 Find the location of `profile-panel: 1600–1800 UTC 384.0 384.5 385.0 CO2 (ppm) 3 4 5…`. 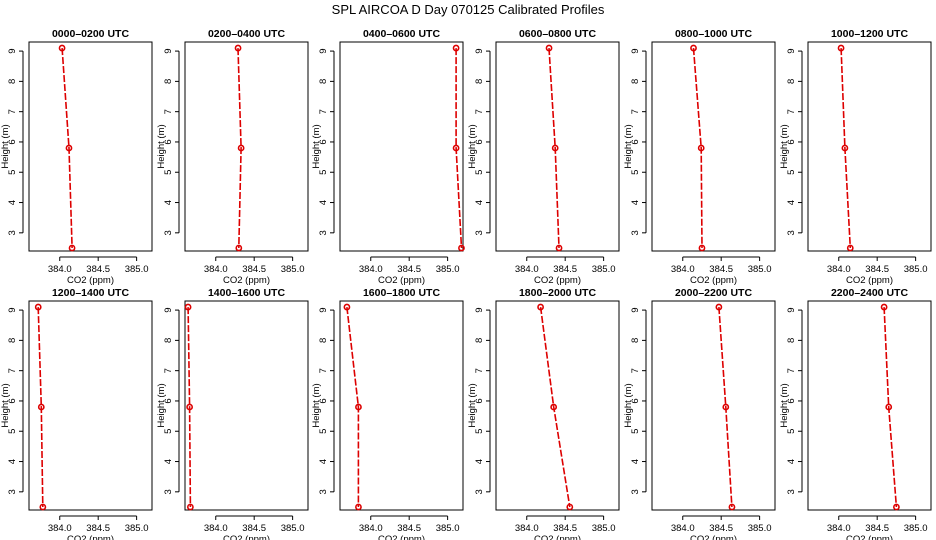

profile-panel: 1600–1800 UTC 384.0 384.5 385.0 CO2 (ppm) 3 4 5… is located at coordinates (387, 413).